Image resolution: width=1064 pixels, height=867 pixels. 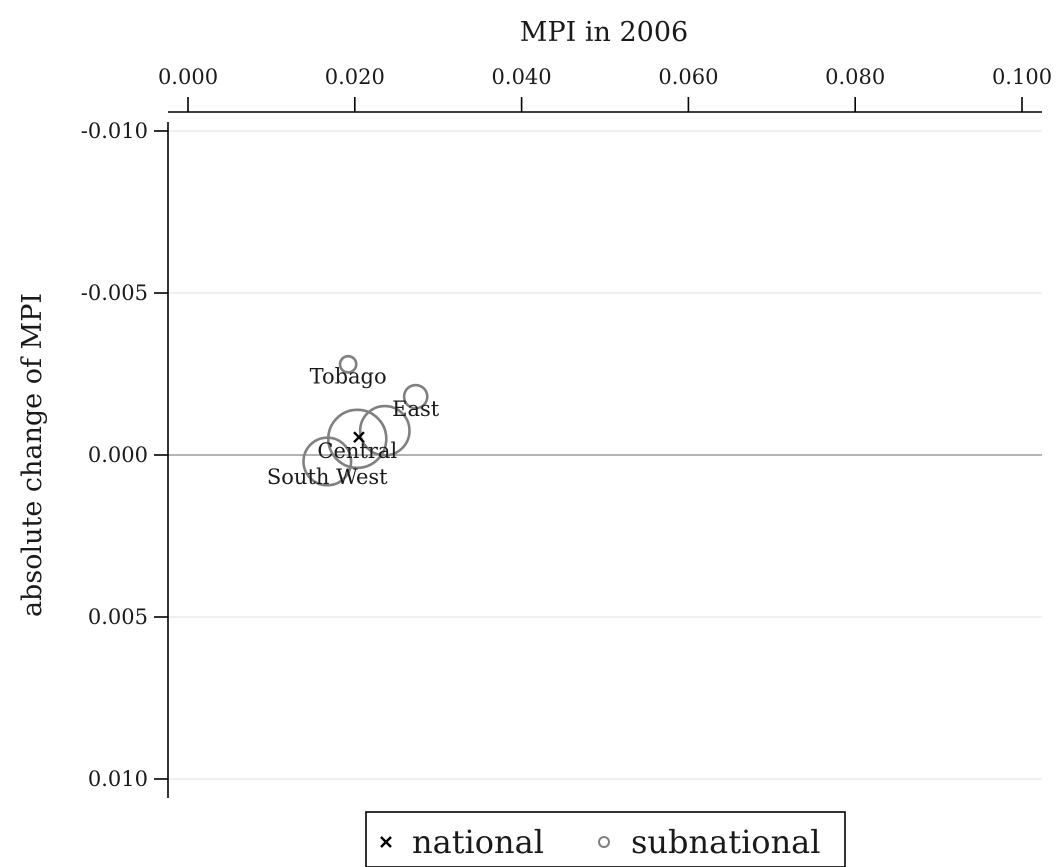 What do you see at coordinates (118, 779) in the screenshot?
I see `y-tick-label: 0.010` at bounding box center [118, 779].